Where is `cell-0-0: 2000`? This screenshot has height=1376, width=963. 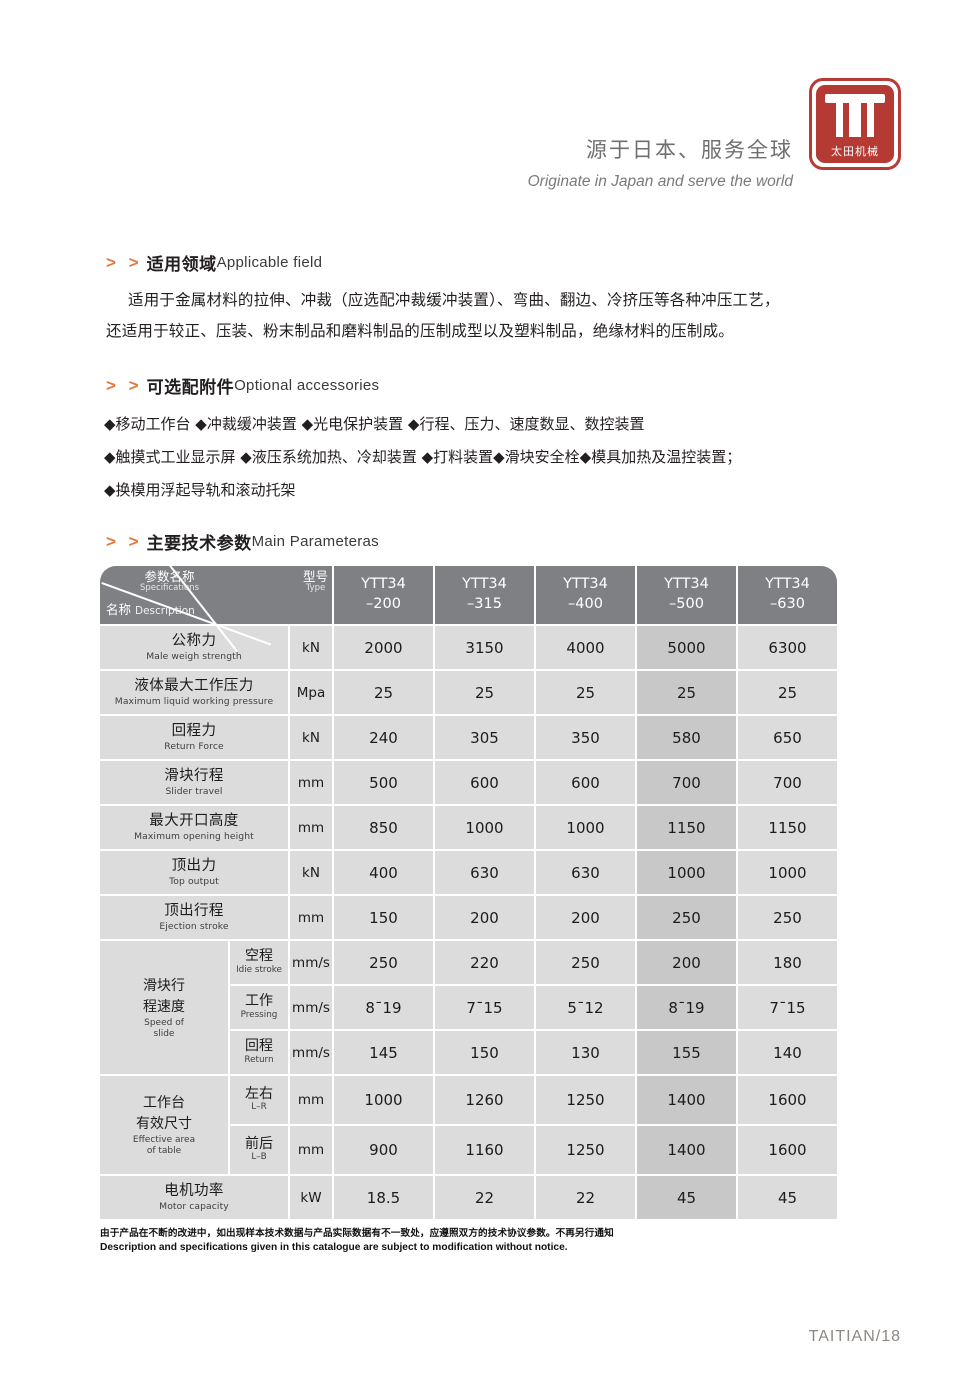
cell-0-0: 2000 is located at coordinates (383, 647).